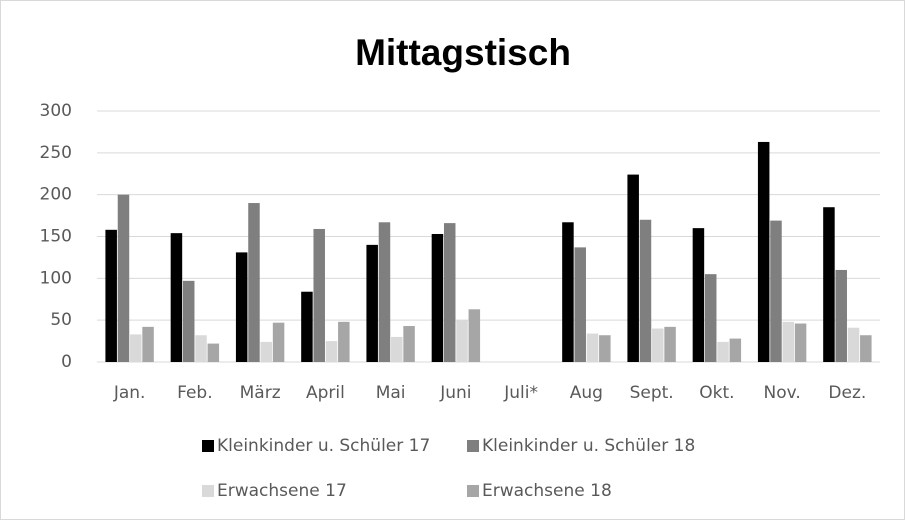 The width and height of the screenshot is (906, 521). I want to click on x-tick-label: Sept., so click(652, 393).